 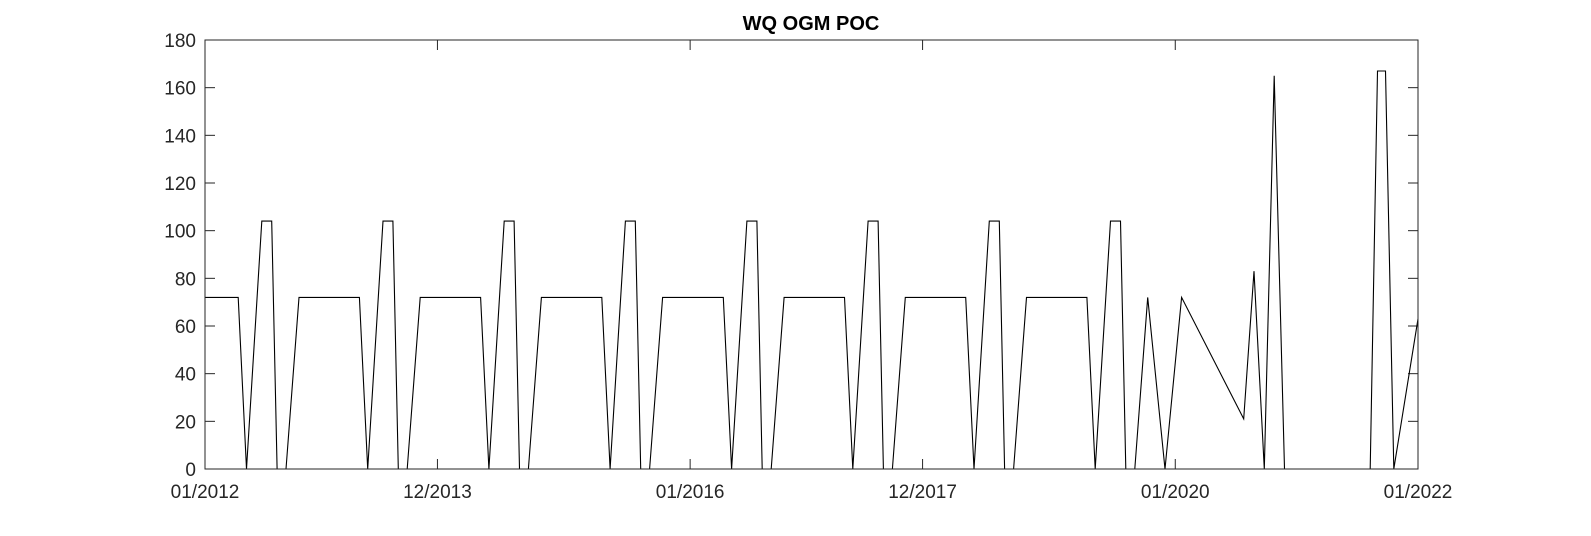 What do you see at coordinates (180, 232) in the screenshot?
I see `y-tick-label: 100` at bounding box center [180, 232].